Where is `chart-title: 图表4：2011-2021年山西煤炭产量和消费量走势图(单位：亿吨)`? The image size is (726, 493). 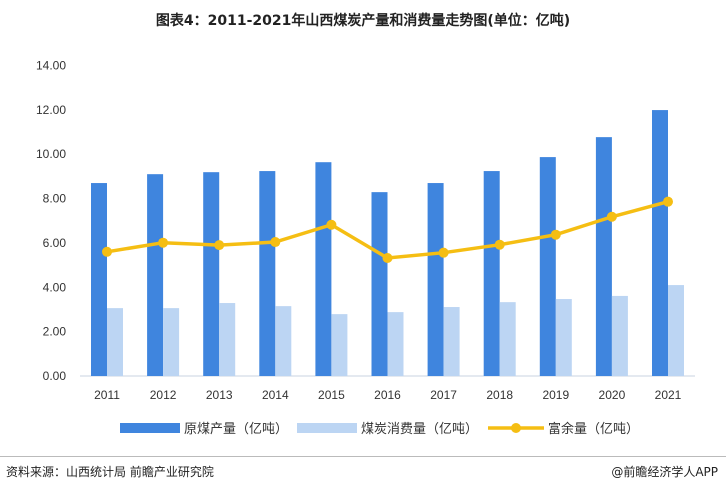 chart-title: 图表4：2011-2021年山西煤炭产量和消费量走势图(单位：亿吨) is located at coordinates (363, 21).